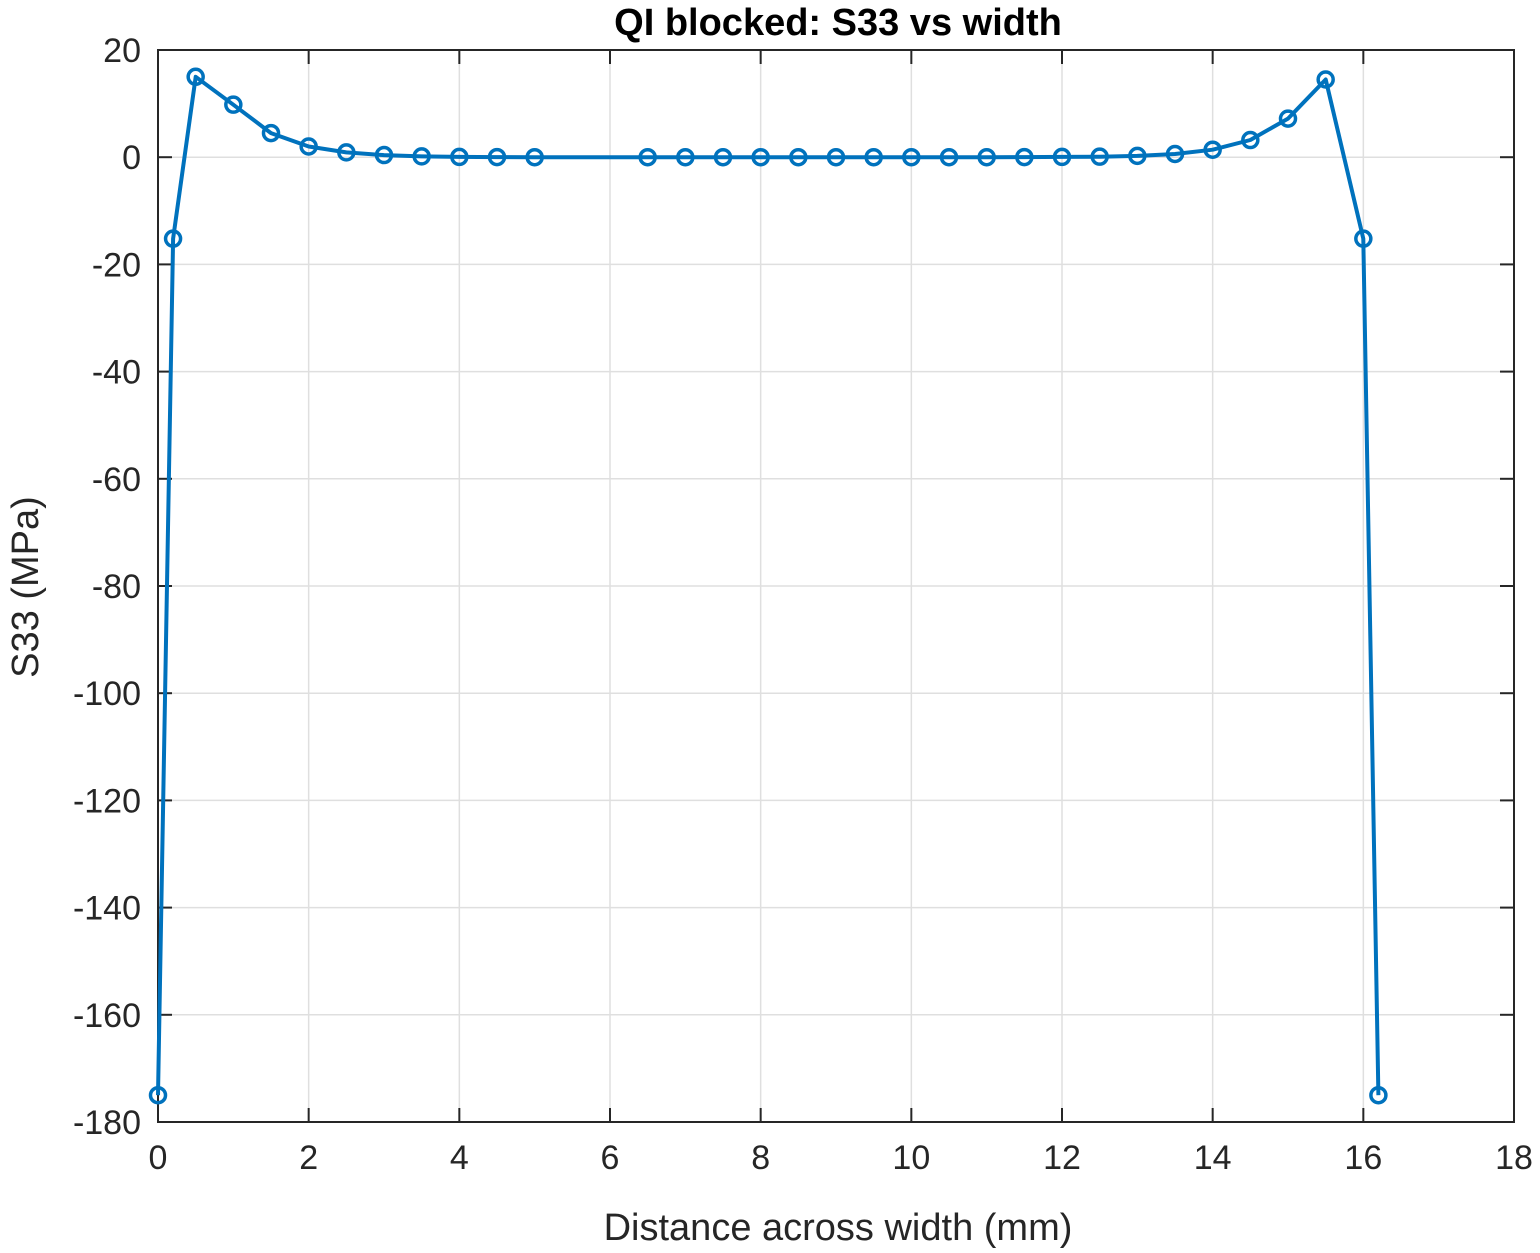 The image size is (1540, 1253). What do you see at coordinates (1363, 1158) in the screenshot?
I see `x-tick-label: 16` at bounding box center [1363, 1158].